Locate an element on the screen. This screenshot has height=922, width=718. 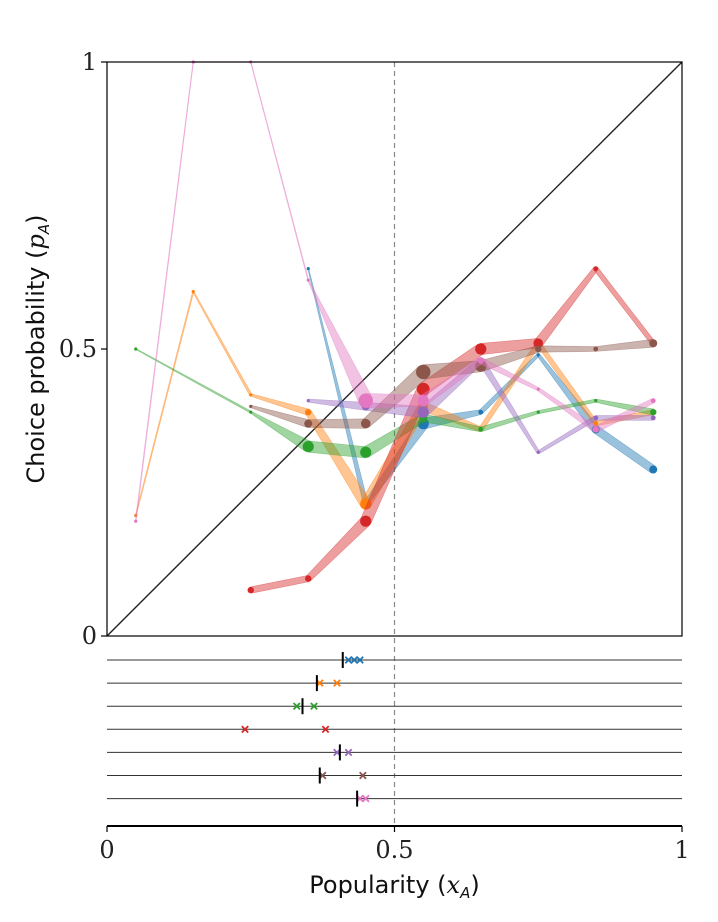
y-axis-label: Choice probability (pA) is located at coordinates (37, 349).